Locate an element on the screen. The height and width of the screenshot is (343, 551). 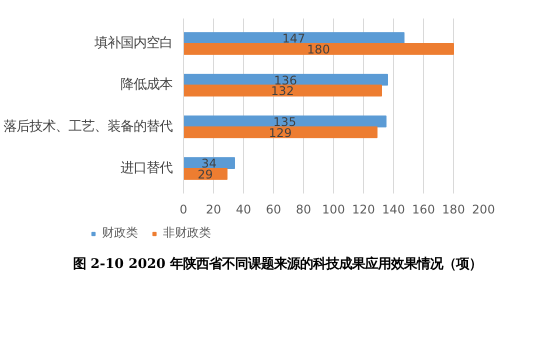
legend-label: 财政类 is located at coordinates (120, 233).